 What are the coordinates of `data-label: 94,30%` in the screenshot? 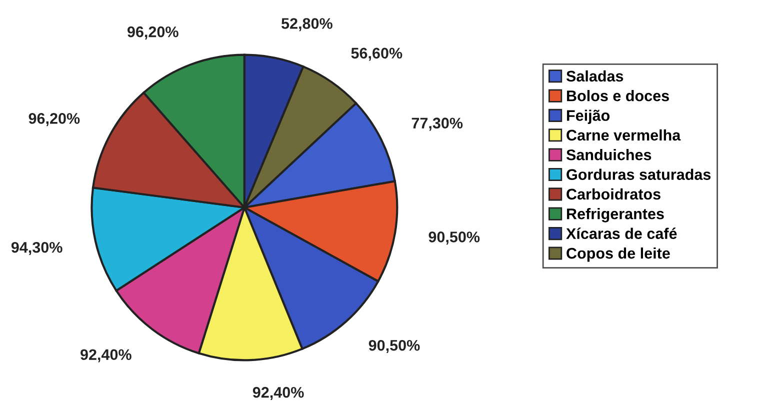 It's located at (36, 248).